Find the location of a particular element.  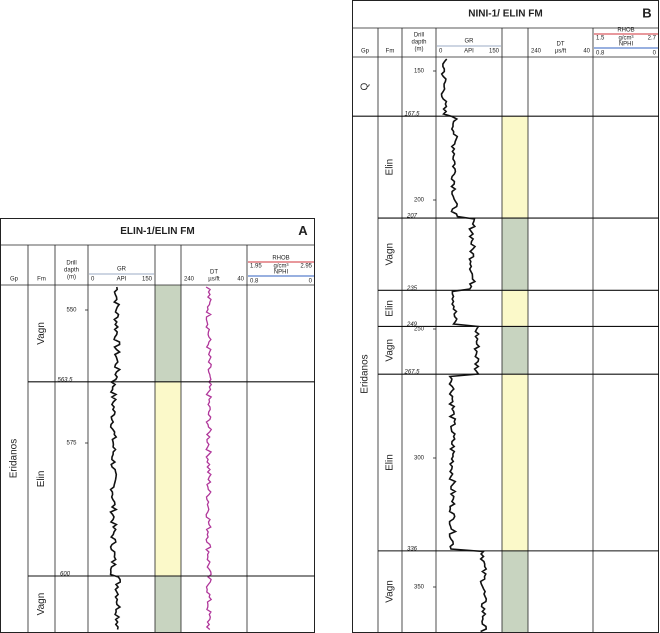

depth-tick-label: 300 is located at coordinates (419, 459).